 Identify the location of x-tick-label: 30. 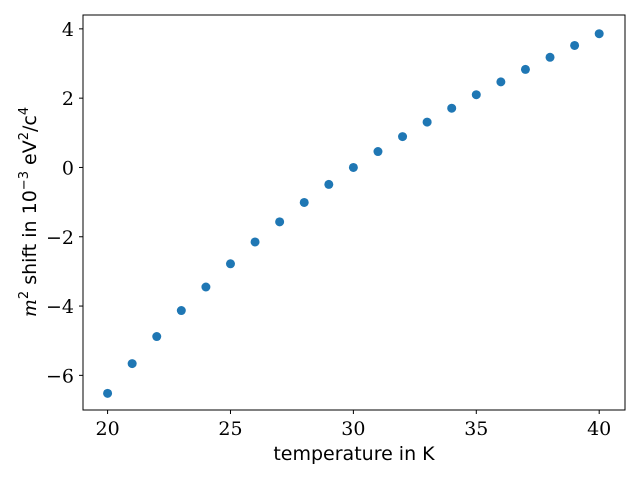
(353, 429).